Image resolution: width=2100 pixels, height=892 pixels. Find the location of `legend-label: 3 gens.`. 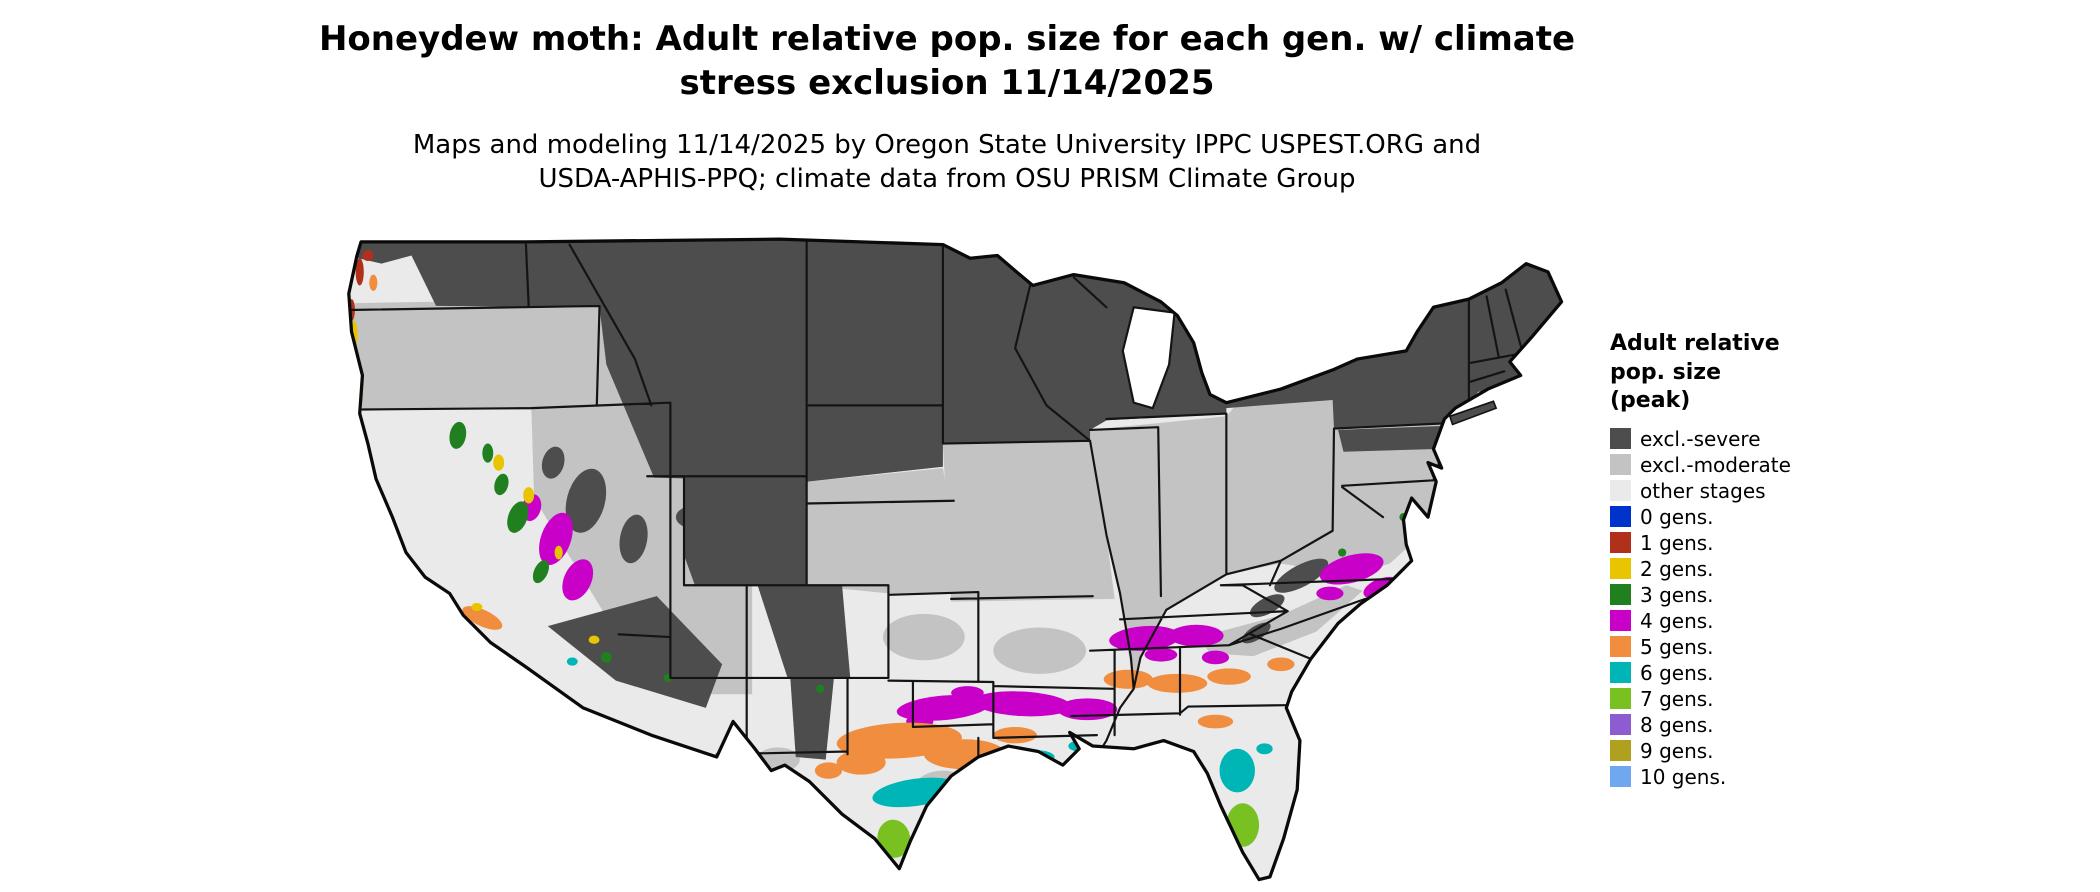

legend-label: 3 gens. is located at coordinates (1677, 594).